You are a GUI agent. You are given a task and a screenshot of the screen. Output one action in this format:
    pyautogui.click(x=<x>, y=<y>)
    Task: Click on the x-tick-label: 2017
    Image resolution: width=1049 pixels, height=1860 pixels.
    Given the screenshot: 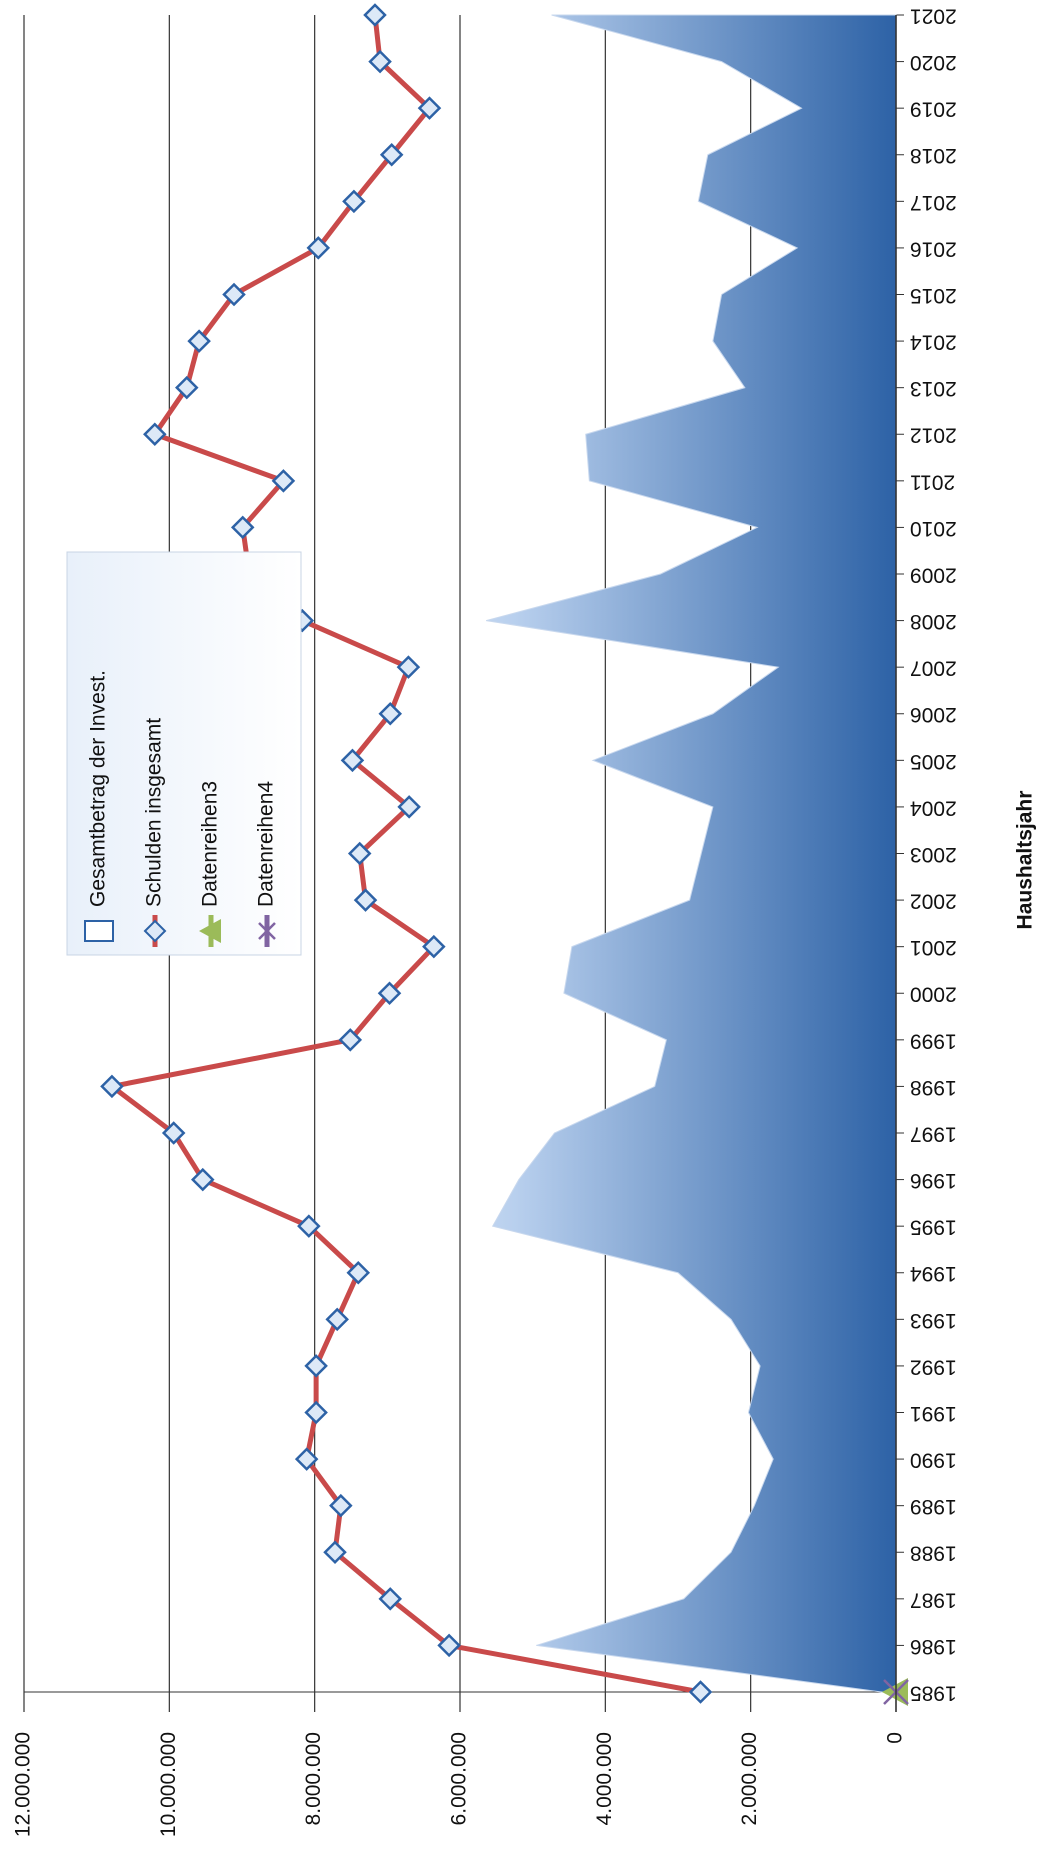 What is the action you would take?
    pyautogui.click(x=933, y=202)
    